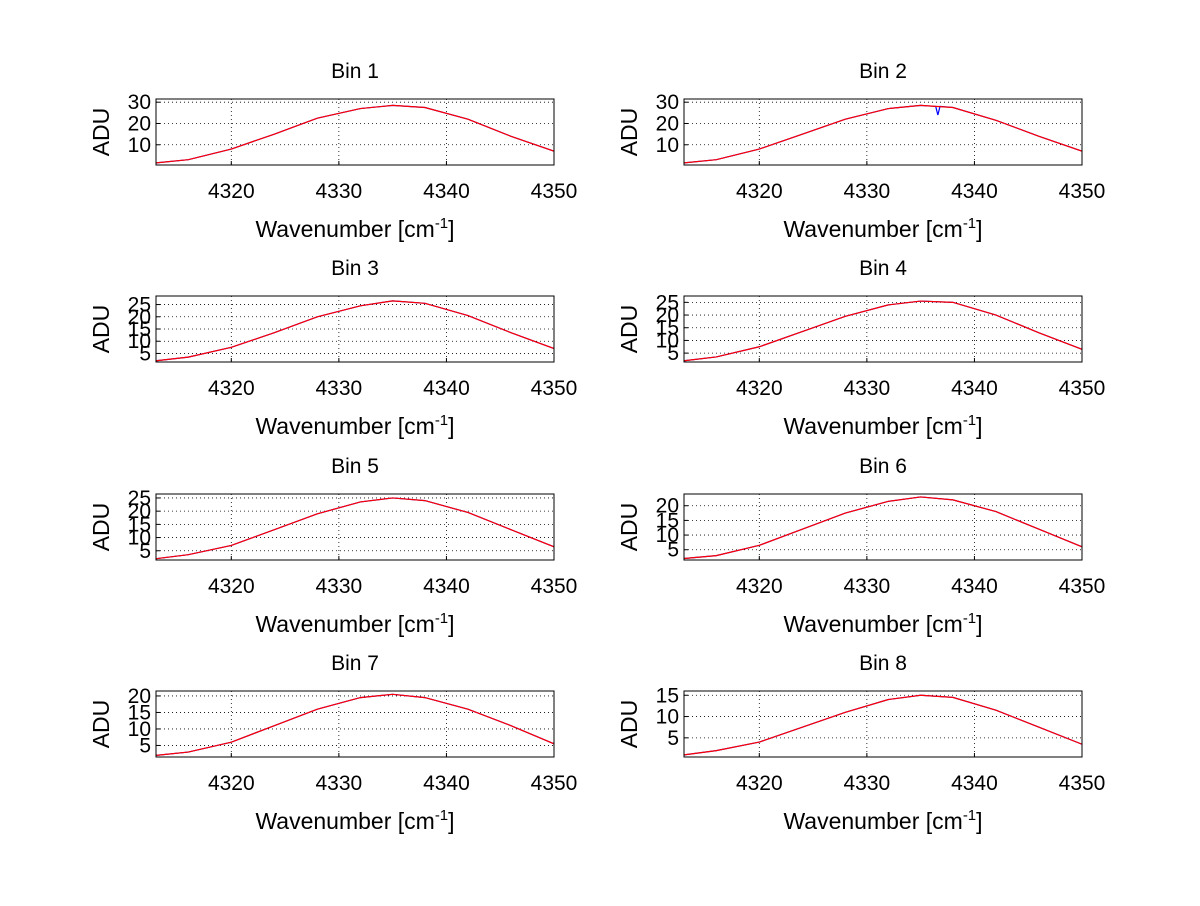  What do you see at coordinates (355, 71) in the screenshot?
I see `chart-title: Bin 1` at bounding box center [355, 71].